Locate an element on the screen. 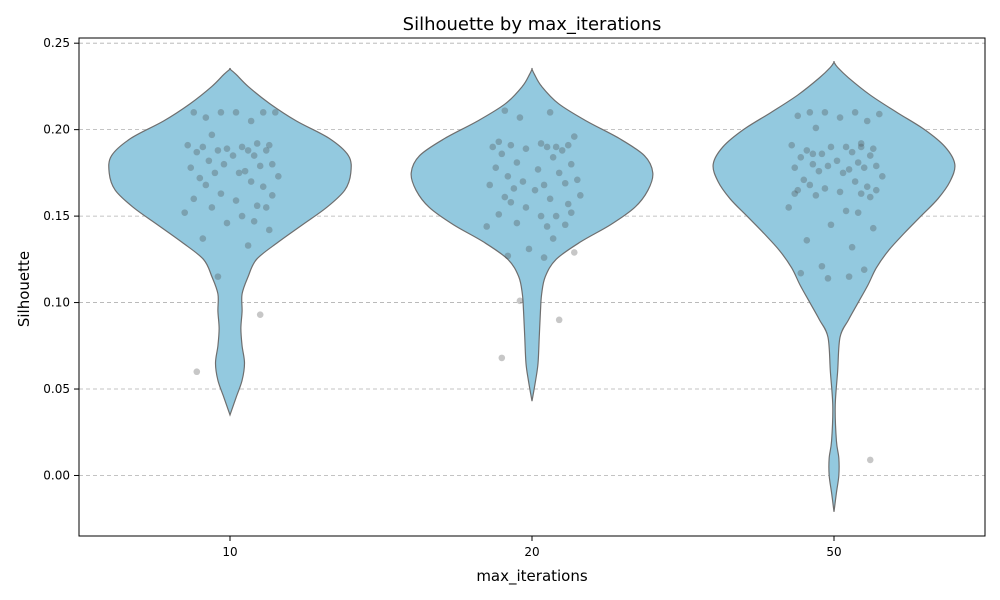 The image size is (1000, 600). x-tick-label: 10 is located at coordinates (229, 552).